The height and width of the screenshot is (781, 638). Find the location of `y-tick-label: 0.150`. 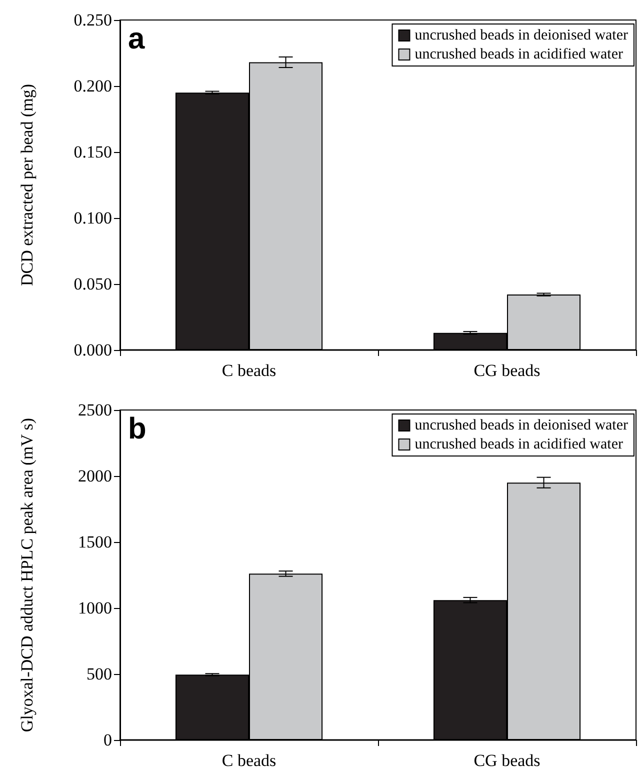

y-tick-label: 0.150 is located at coordinates (93, 152).